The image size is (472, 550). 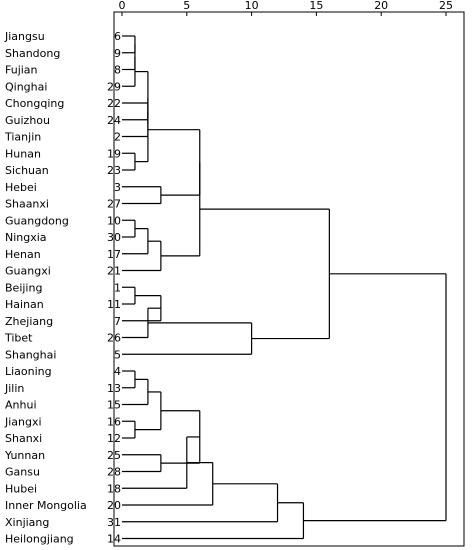 I want to click on leaf-label: Jiangxi, so click(x=23, y=421).